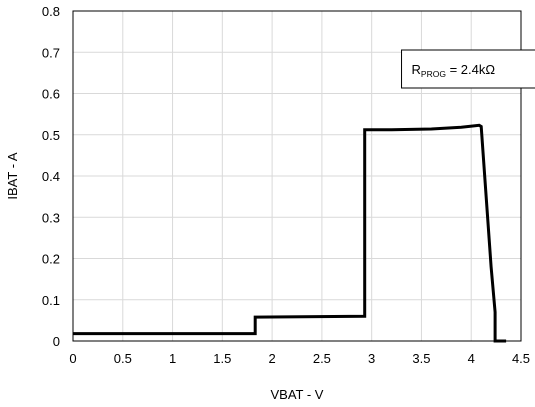 This screenshot has height=407, width=535. What do you see at coordinates (521, 358) in the screenshot?
I see `x-tick-label: 4.5` at bounding box center [521, 358].